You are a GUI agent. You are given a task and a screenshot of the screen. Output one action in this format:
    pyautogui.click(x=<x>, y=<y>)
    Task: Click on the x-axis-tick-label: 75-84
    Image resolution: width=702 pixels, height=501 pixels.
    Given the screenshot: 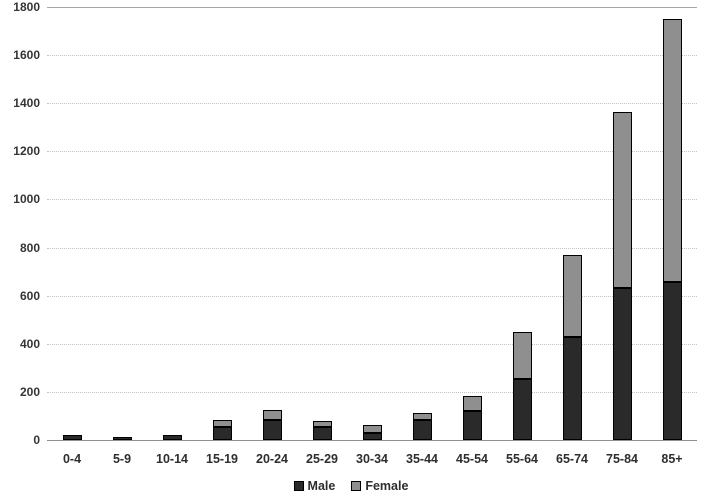 What is the action you would take?
    pyautogui.click(x=622, y=459)
    